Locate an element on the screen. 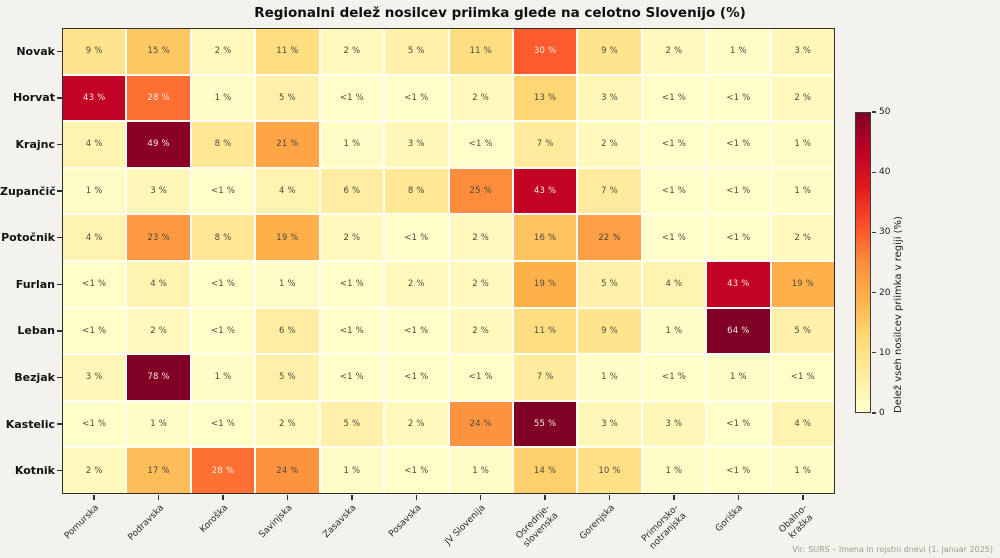 The image size is (1000, 558). heatmap-cell: 8 % is located at coordinates (223, 144).